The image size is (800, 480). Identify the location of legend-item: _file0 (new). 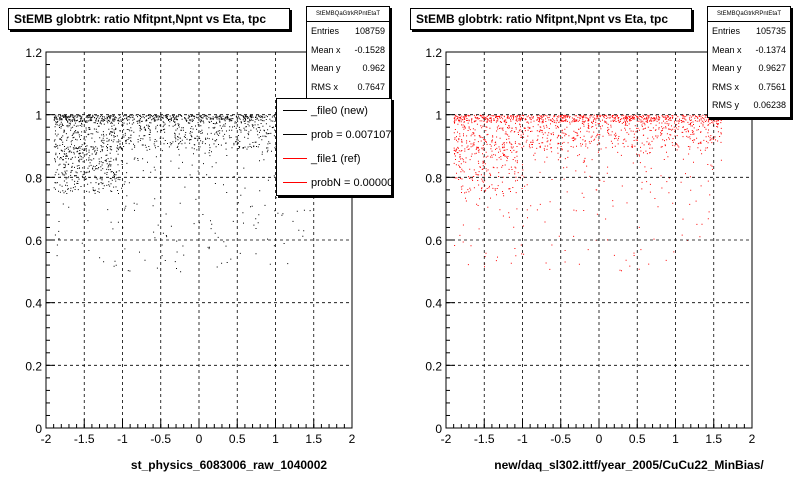
(334, 111).